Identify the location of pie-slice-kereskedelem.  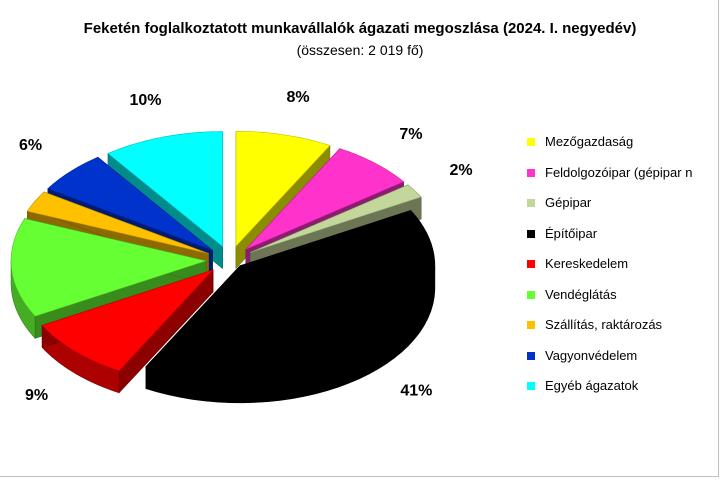
(128, 320).